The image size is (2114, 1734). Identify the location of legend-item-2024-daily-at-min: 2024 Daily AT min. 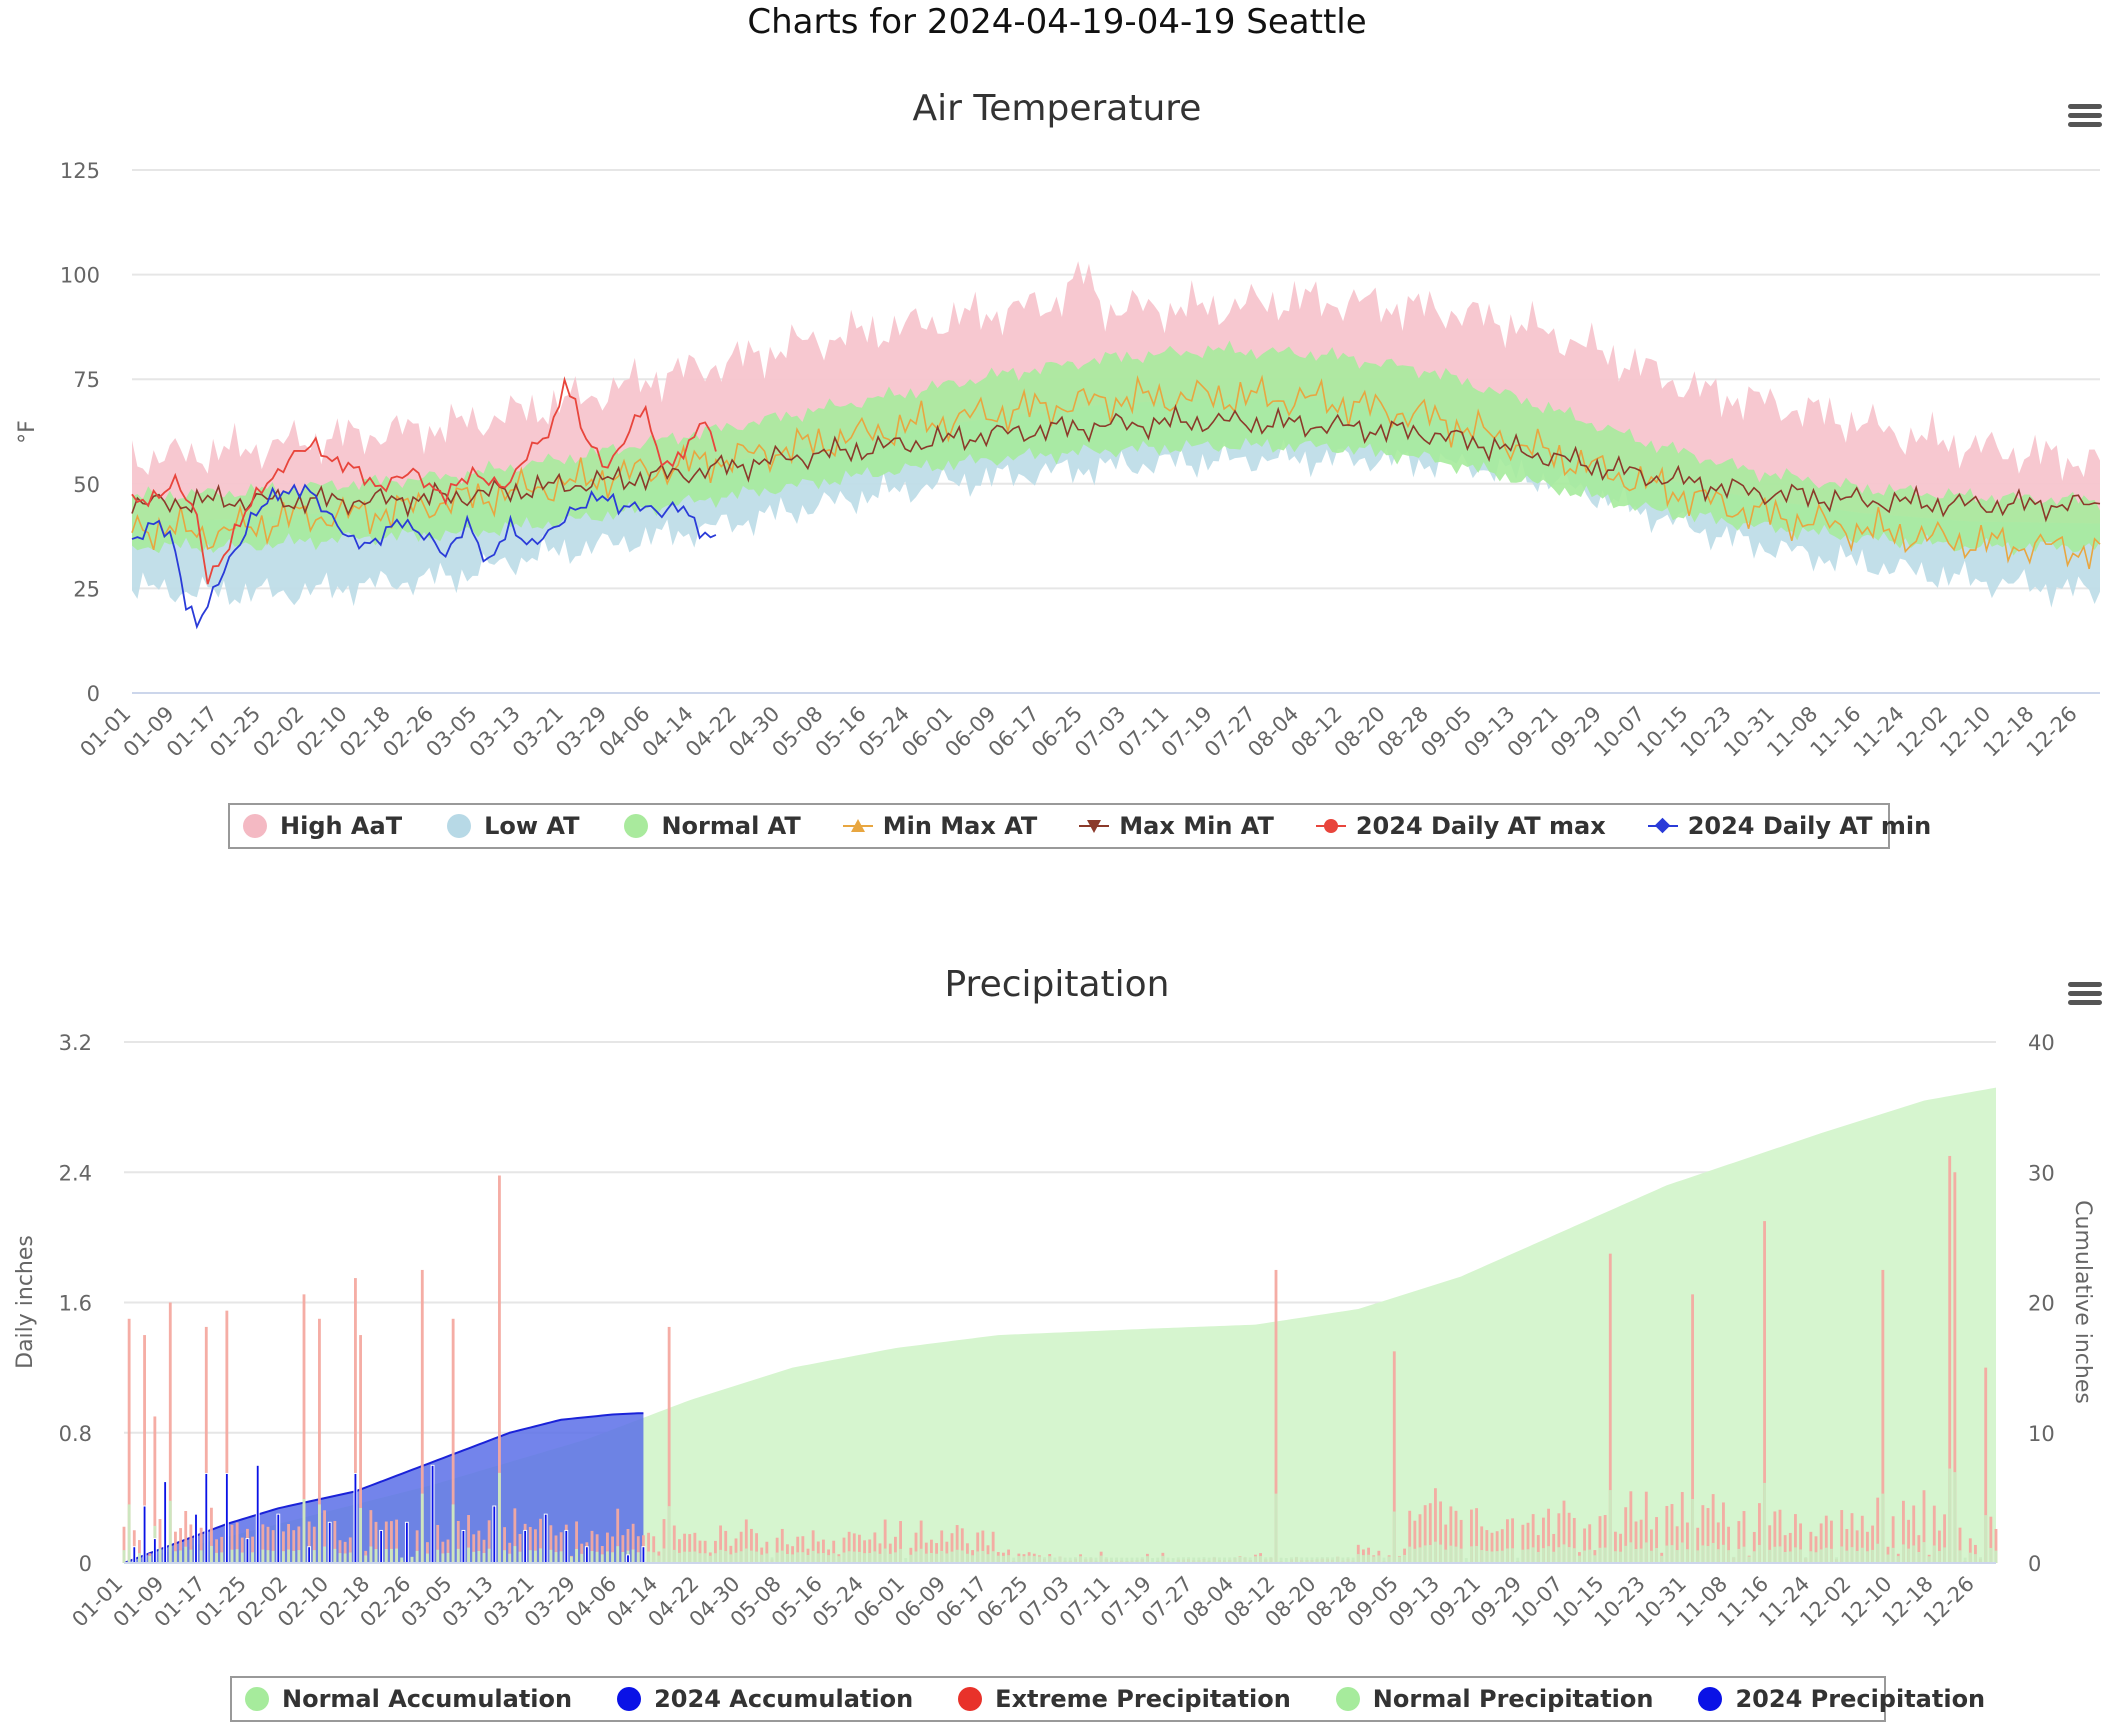
(1789, 826).